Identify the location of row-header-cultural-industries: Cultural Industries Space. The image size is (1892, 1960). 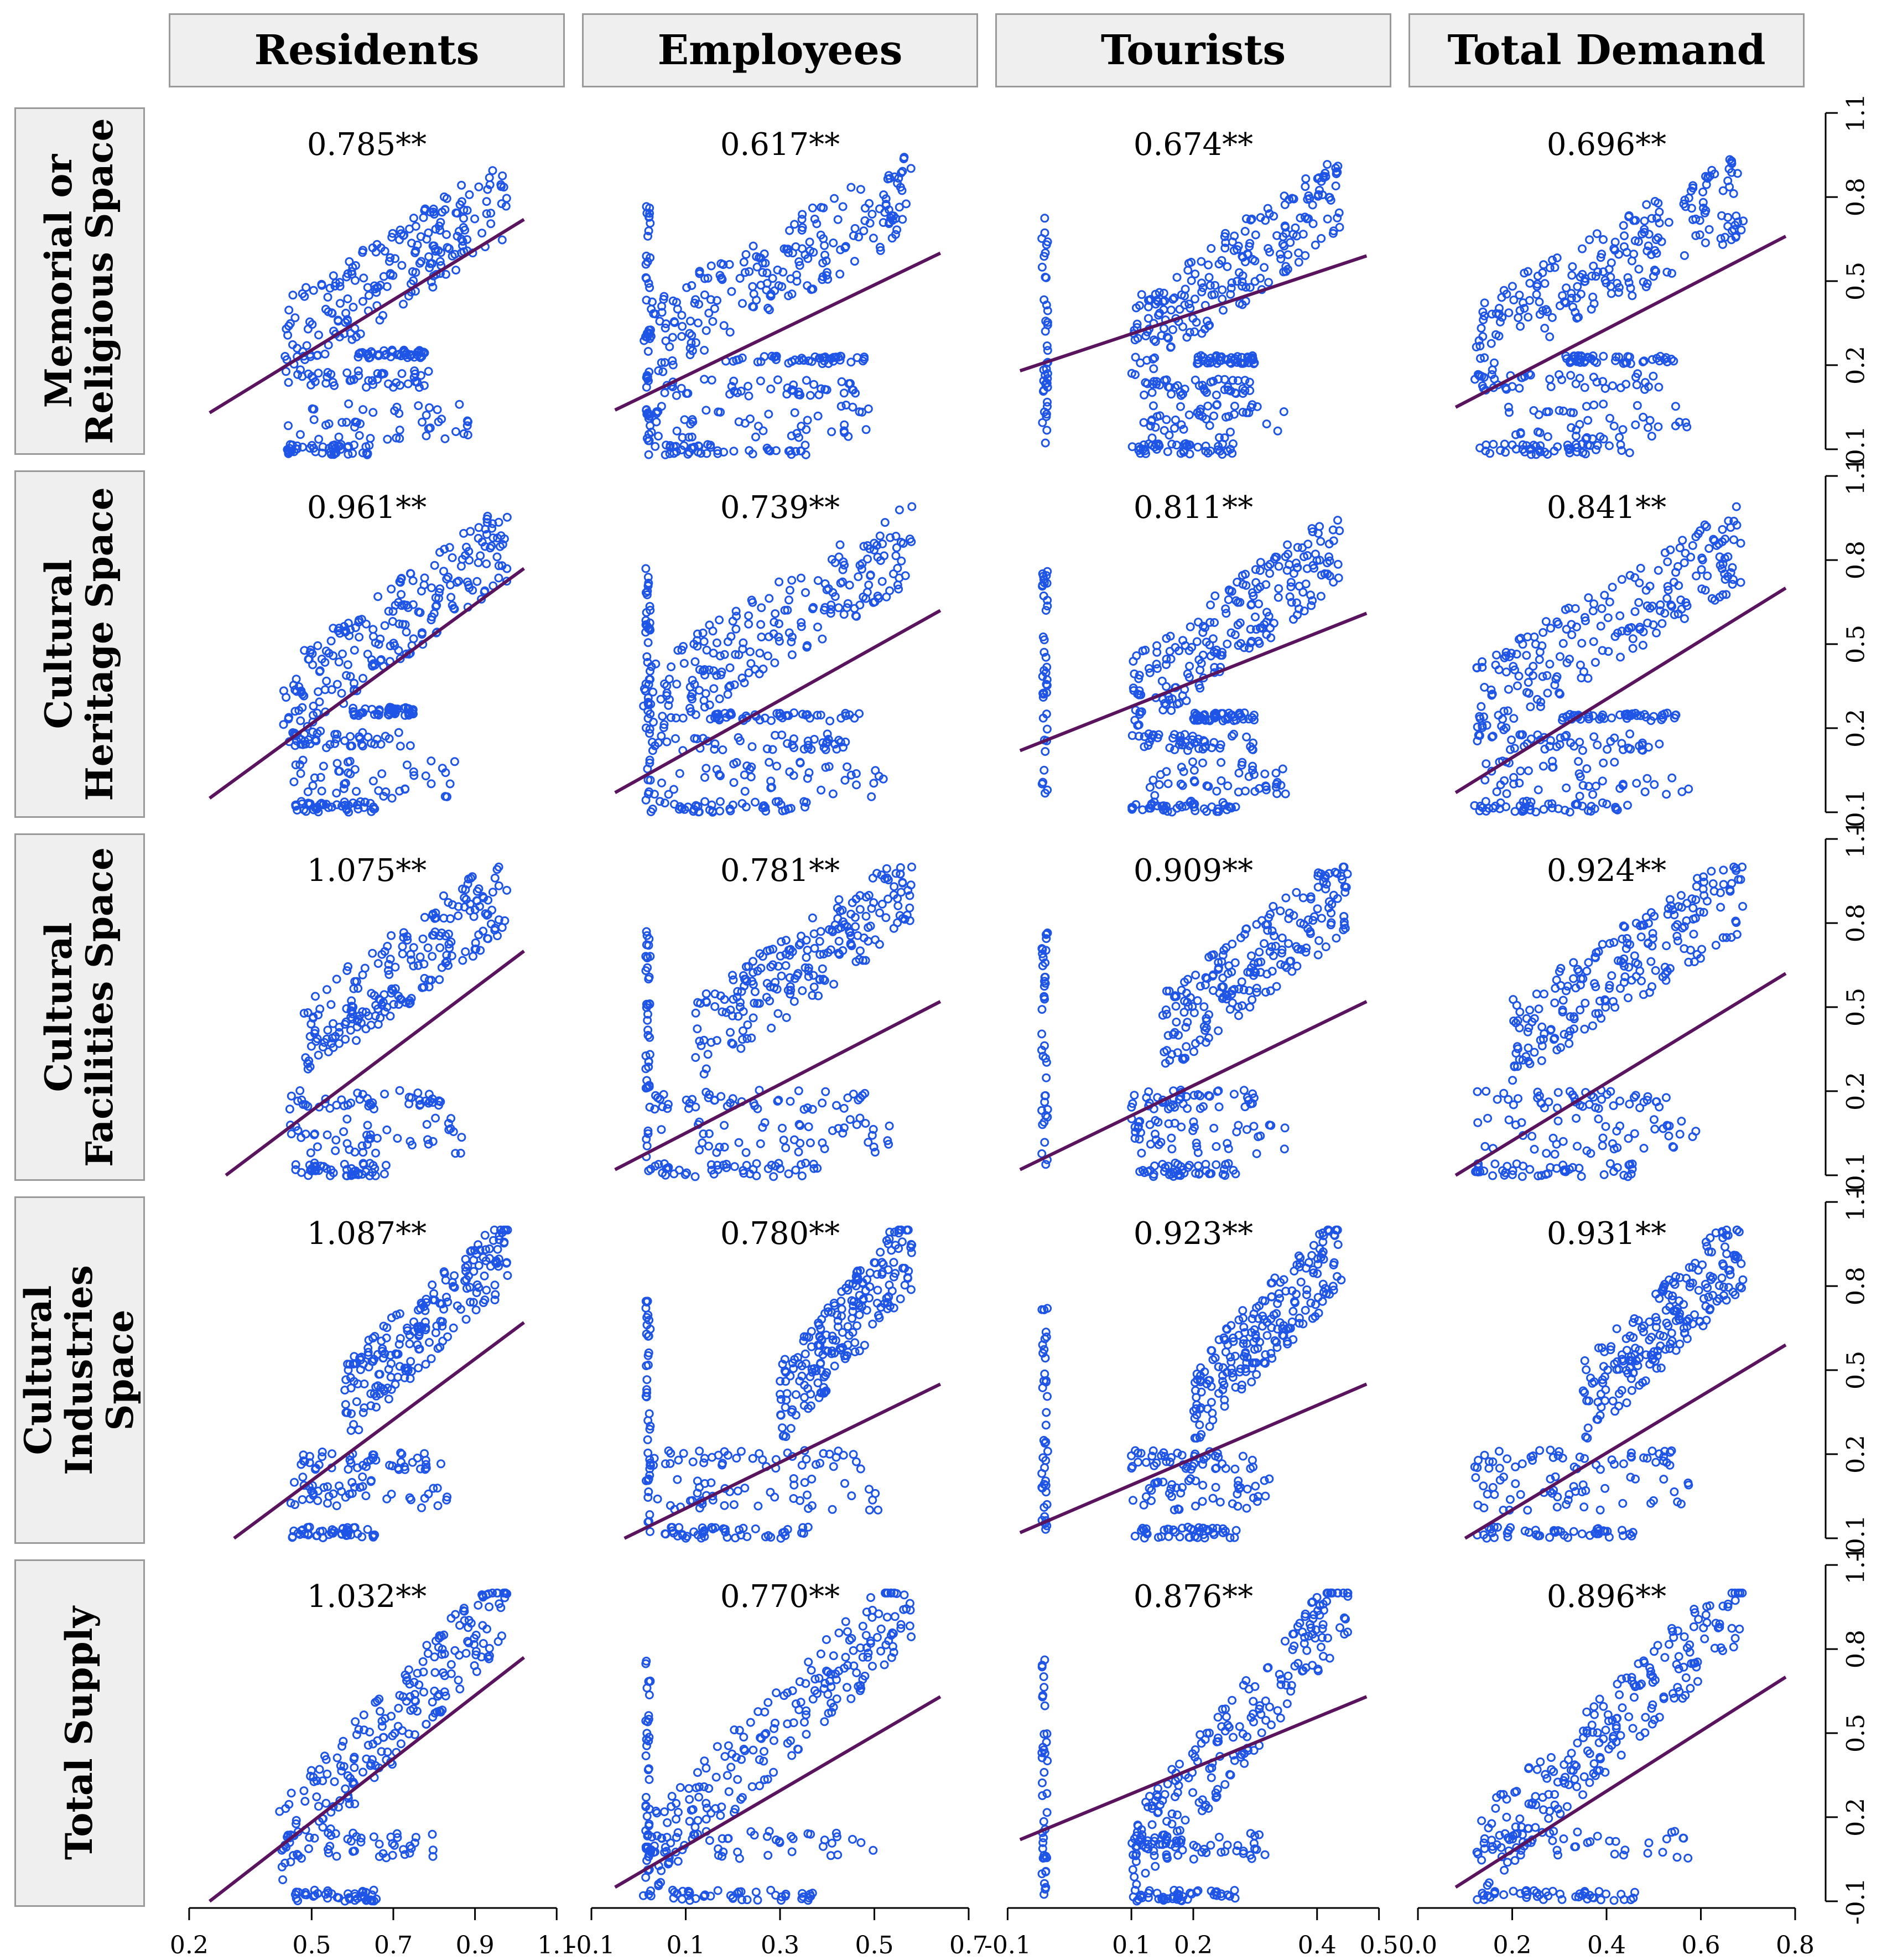
(79, 1370).